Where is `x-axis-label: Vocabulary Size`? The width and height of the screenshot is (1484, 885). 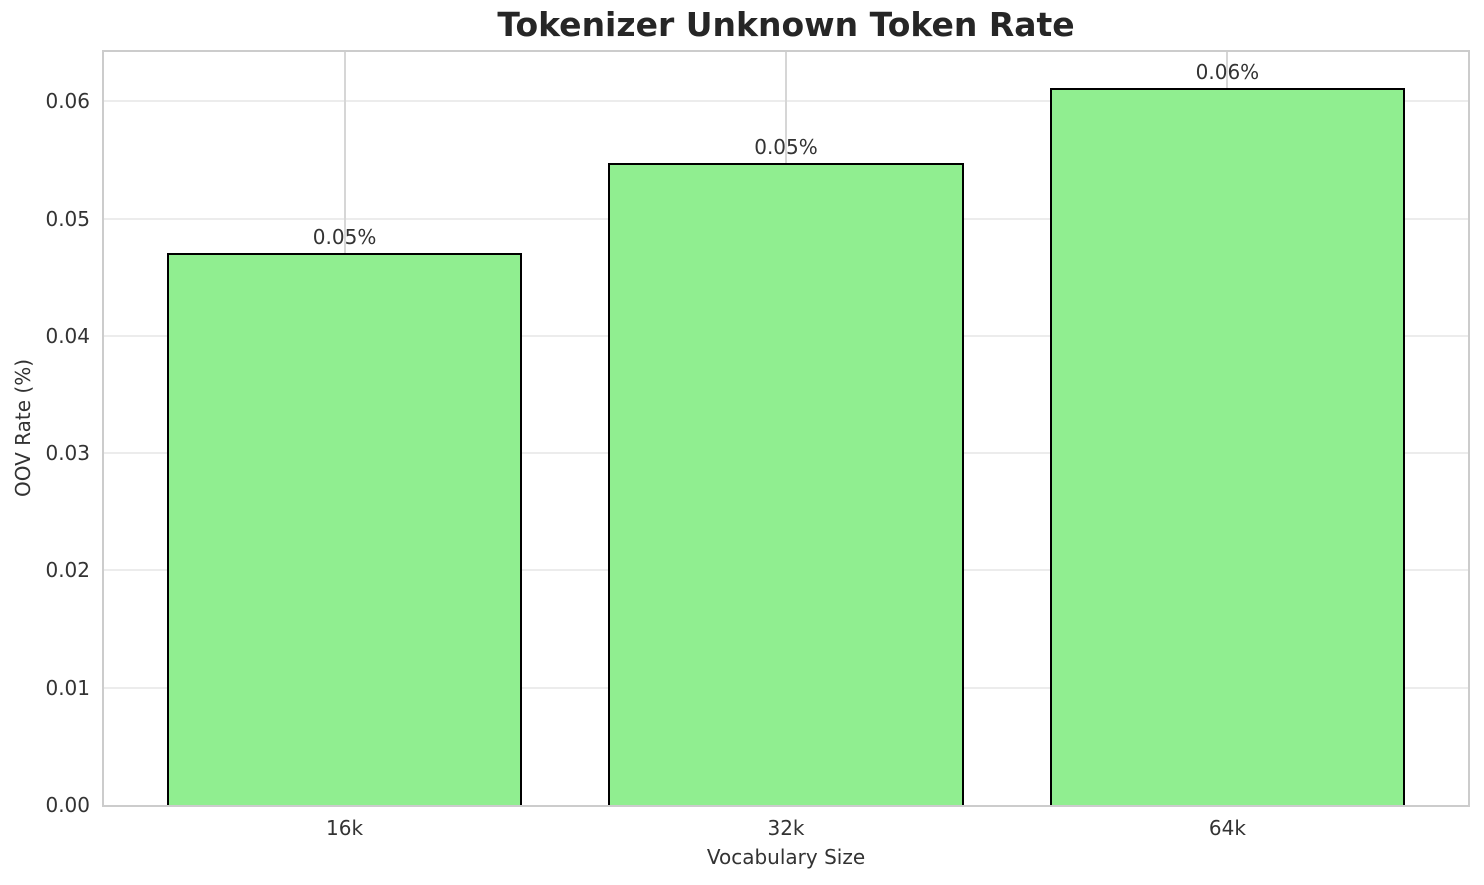 x-axis-label: Vocabulary Size is located at coordinates (786, 857).